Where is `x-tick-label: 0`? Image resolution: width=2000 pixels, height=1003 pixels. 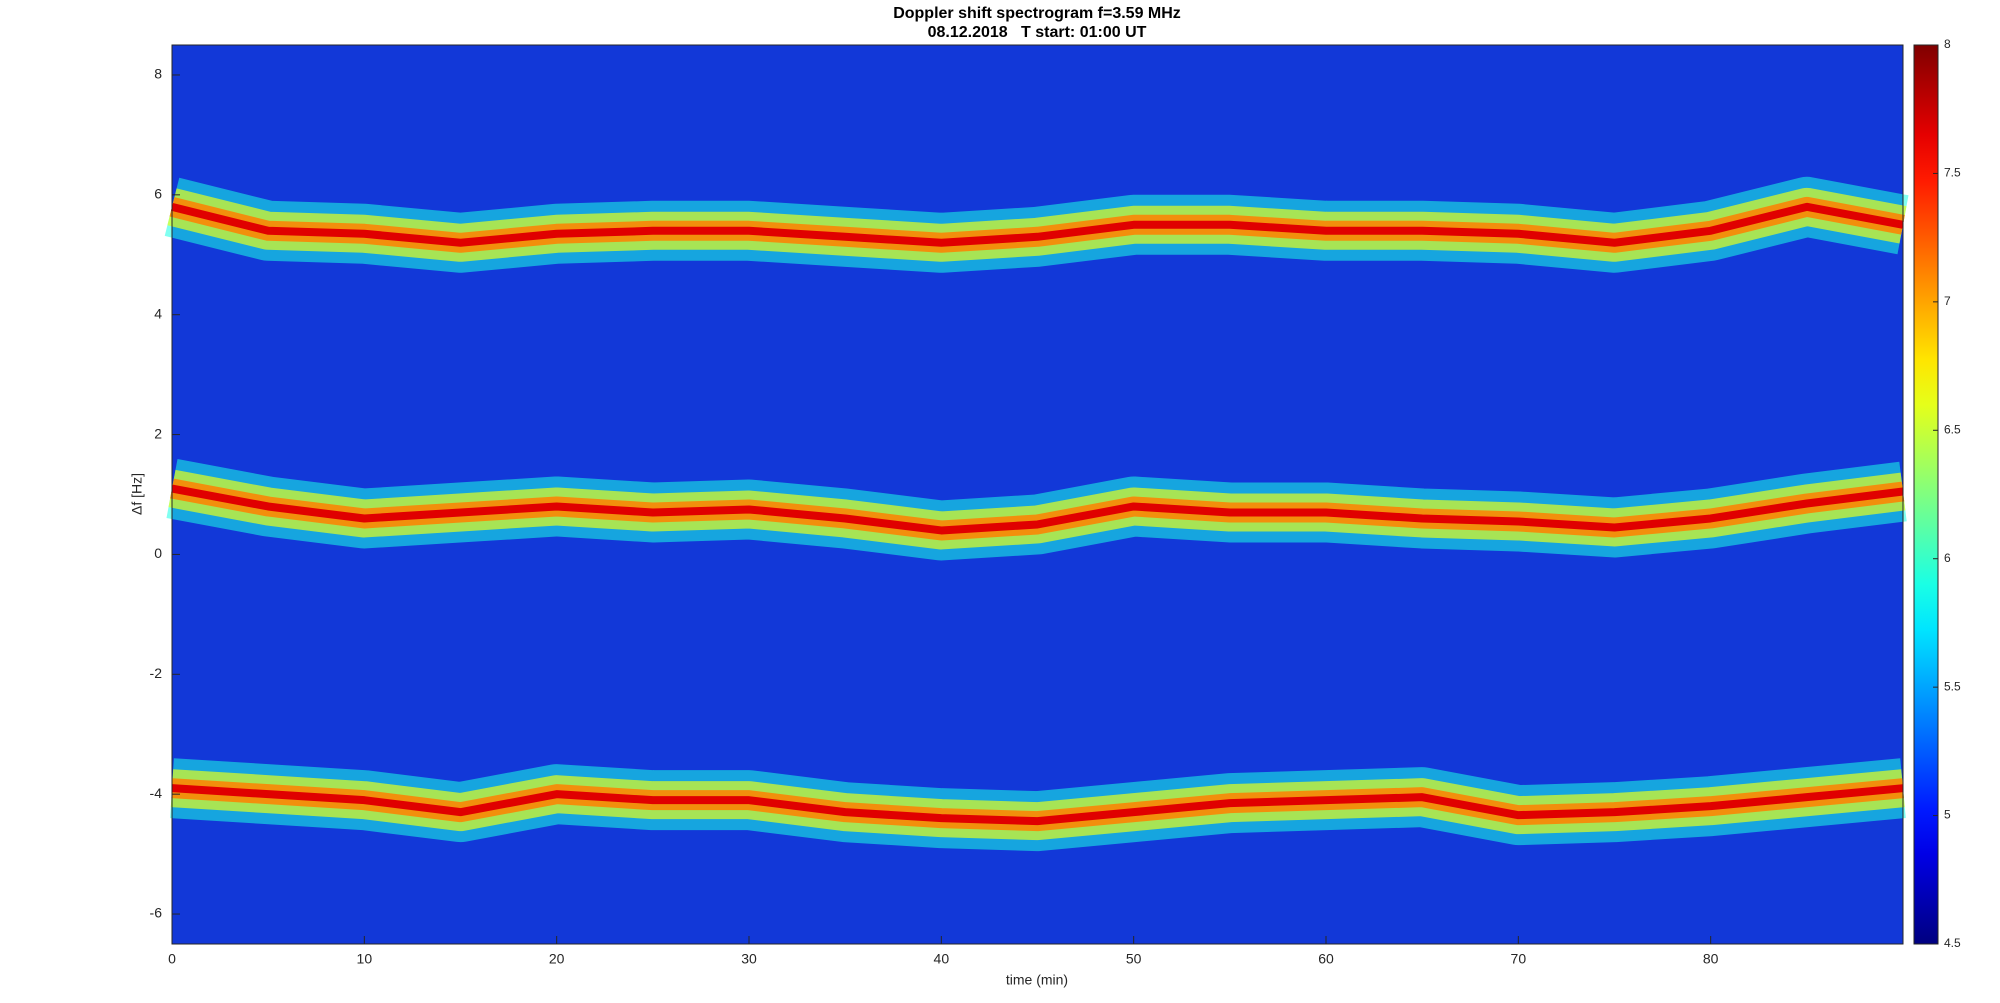 x-tick-label: 0 is located at coordinates (172, 959).